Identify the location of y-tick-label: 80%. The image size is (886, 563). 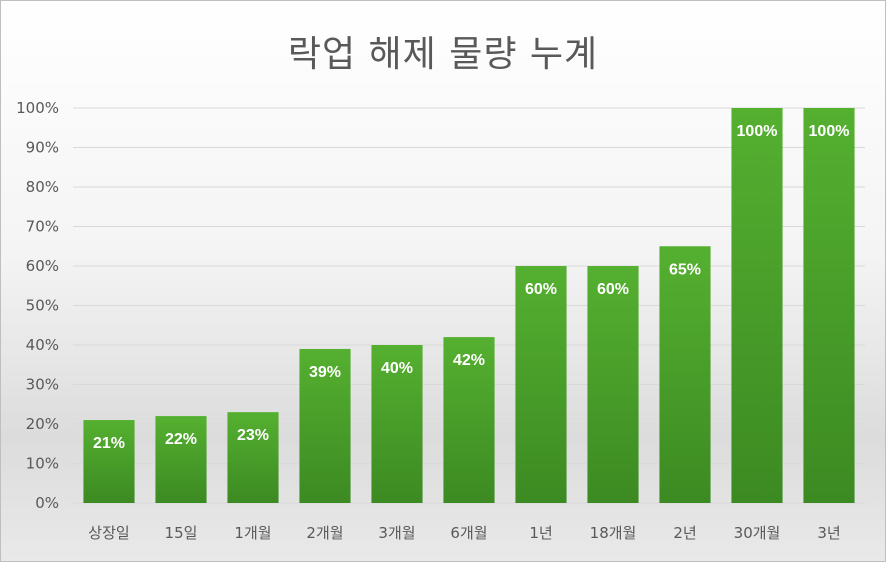
(42, 187).